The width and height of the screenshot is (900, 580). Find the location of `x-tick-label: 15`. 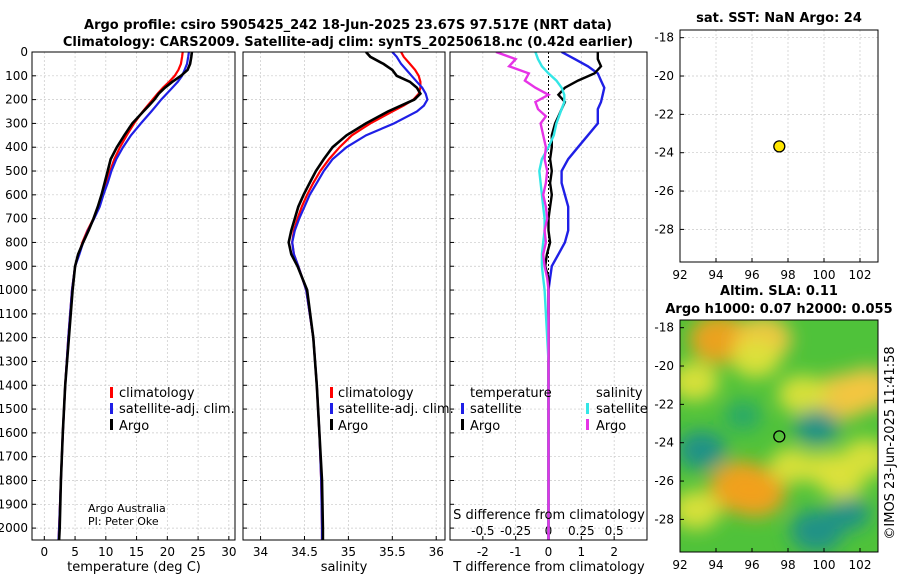

x-tick-label: 15 is located at coordinates (136, 552).